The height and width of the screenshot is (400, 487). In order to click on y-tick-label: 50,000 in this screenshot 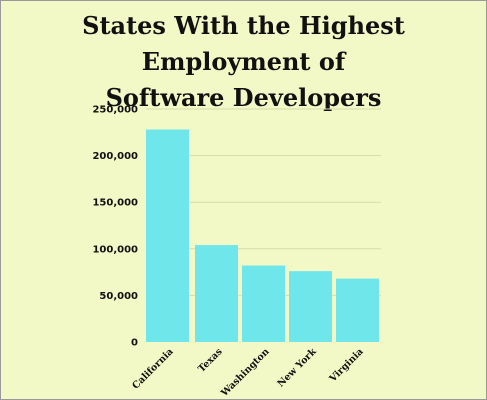, I will do `click(118, 296)`.